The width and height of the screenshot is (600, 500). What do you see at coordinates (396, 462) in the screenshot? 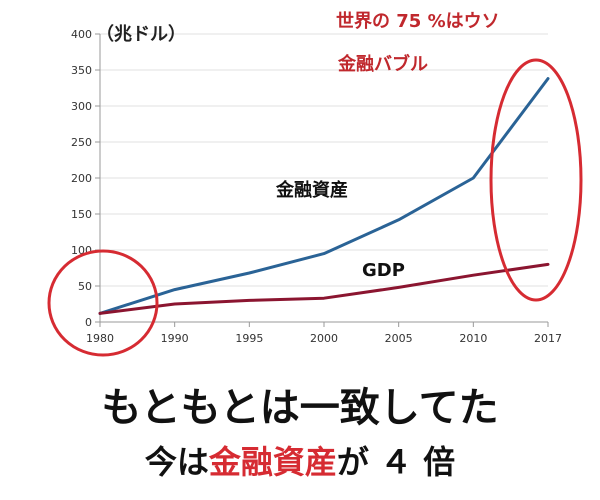
I see `caption-line-2-post: が ４ 倍` at bounding box center [396, 462].